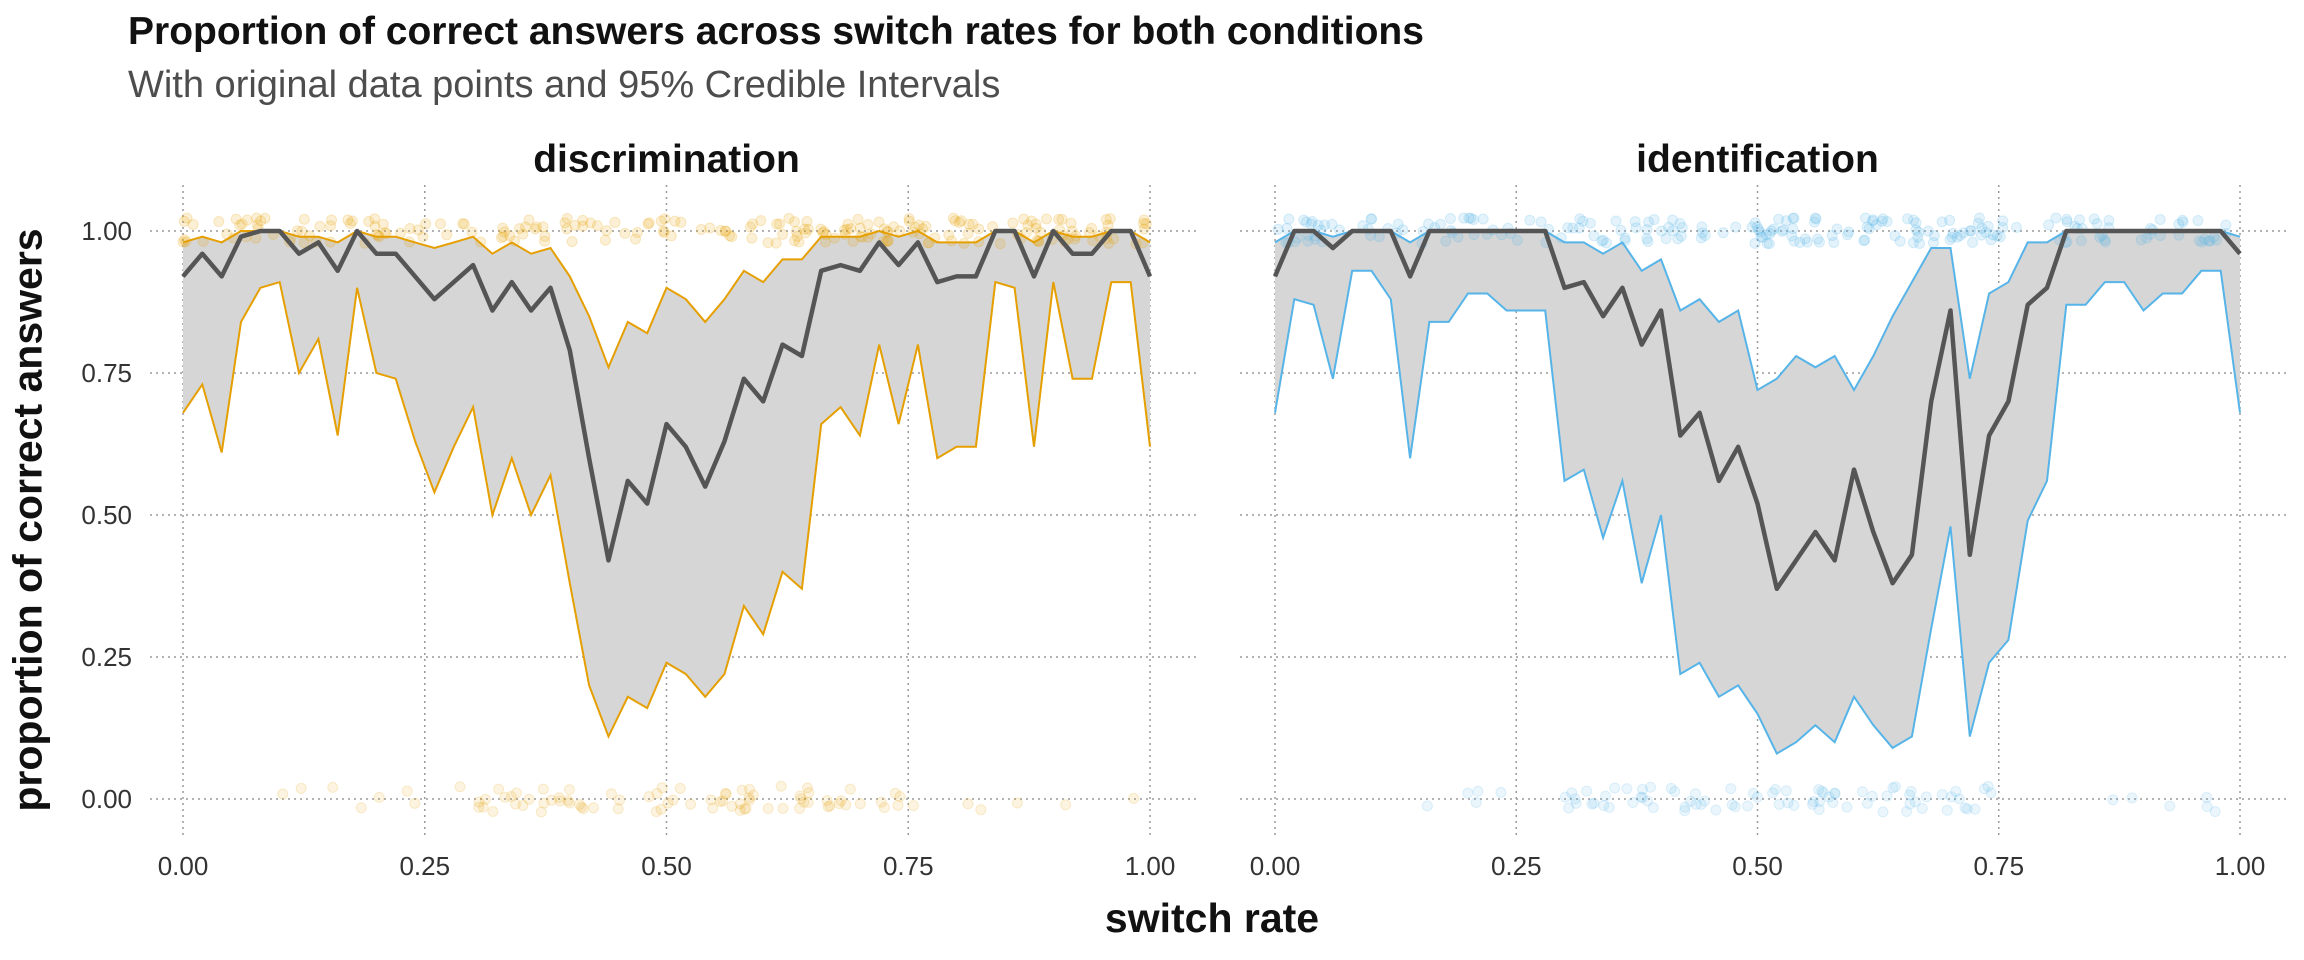  I want to click on discrimination-mean-line, so click(667, 395).